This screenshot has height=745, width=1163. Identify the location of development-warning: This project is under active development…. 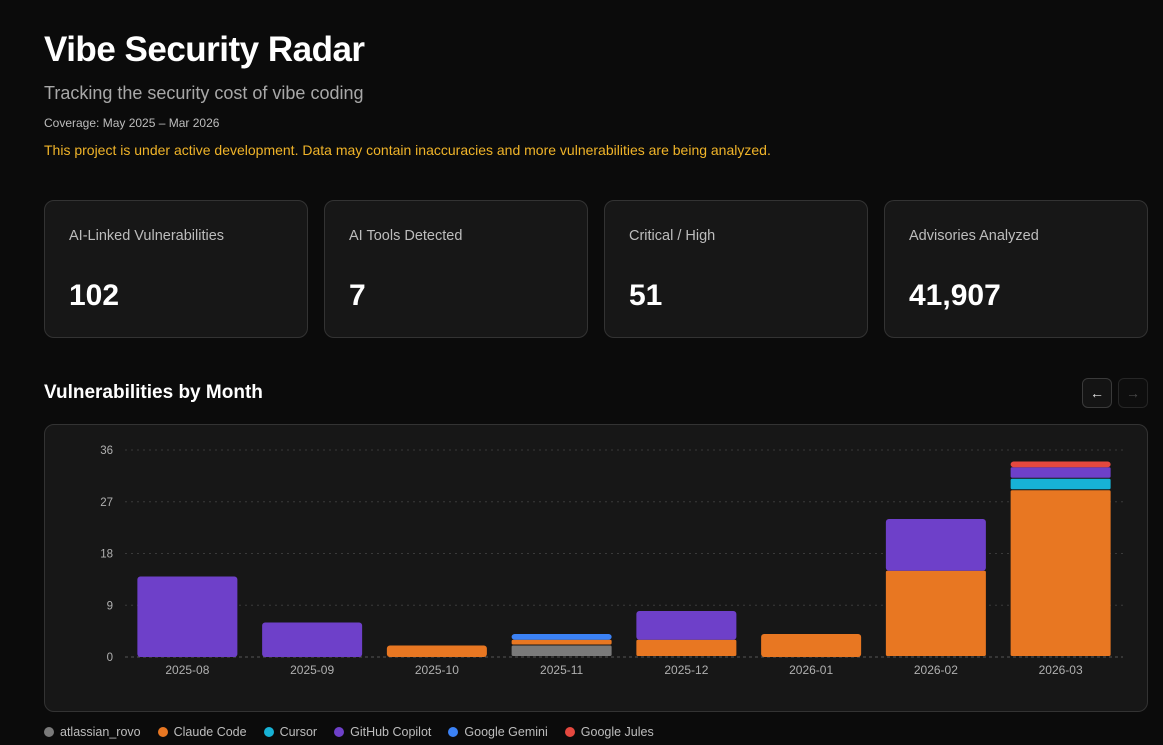
(407, 150).